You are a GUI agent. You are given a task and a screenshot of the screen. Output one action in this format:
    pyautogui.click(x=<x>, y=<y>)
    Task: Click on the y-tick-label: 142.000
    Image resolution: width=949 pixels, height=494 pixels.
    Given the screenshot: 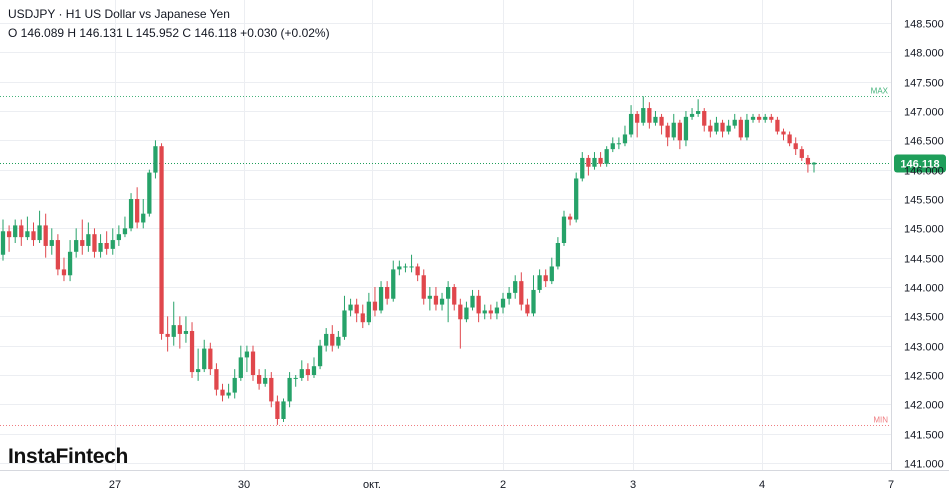 What is the action you would take?
    pyautogui.click(x=924, y=406)
    